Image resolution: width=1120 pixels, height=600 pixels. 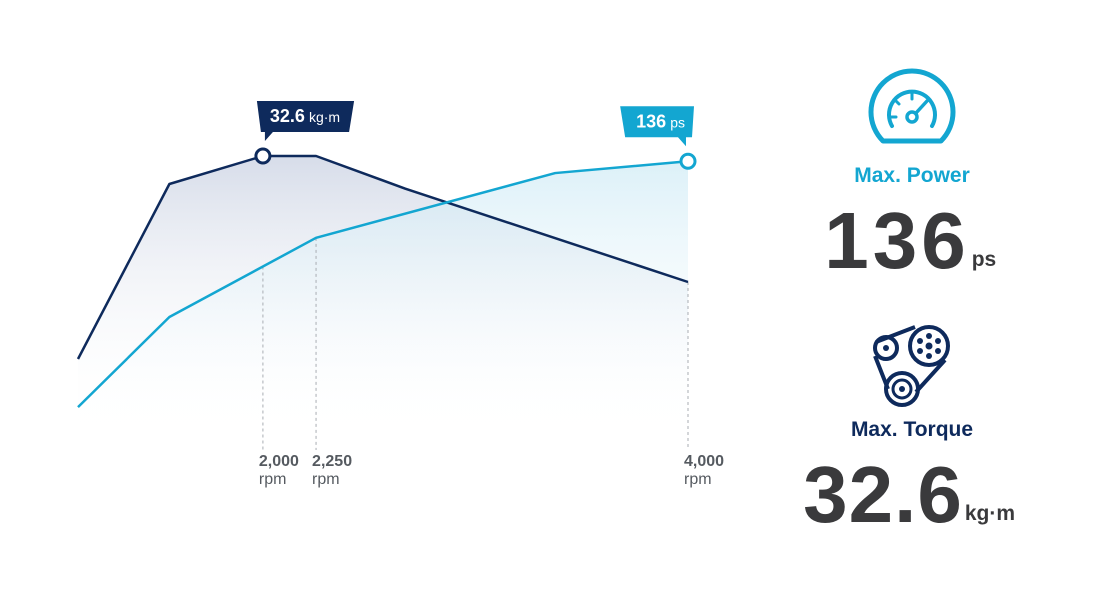 What do you see at coordinates (287, 116) in the screenshot?
I see `callout-value: 32.6` at bounding box center [287, 116].